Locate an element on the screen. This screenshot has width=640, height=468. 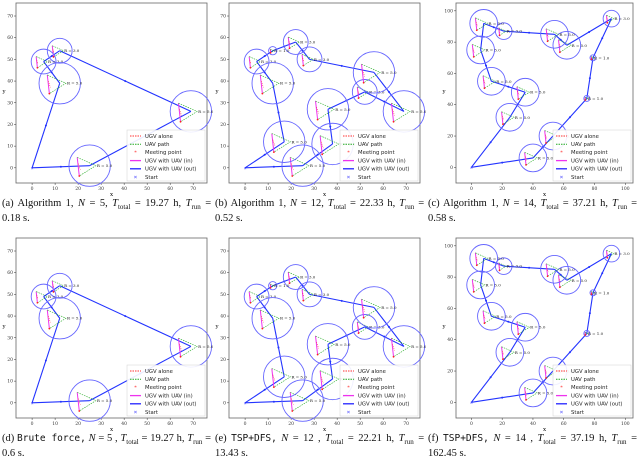
x-tick-label: 30 is located at coordinates (314, 424).